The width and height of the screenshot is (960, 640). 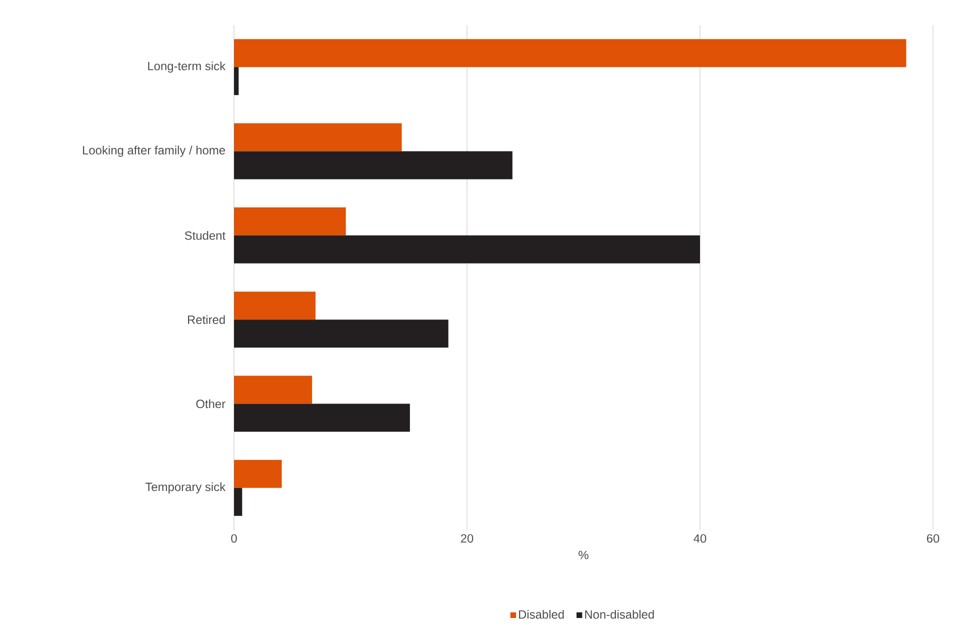 I want to click on x-axis-title: %, so click(x=583, y=555).